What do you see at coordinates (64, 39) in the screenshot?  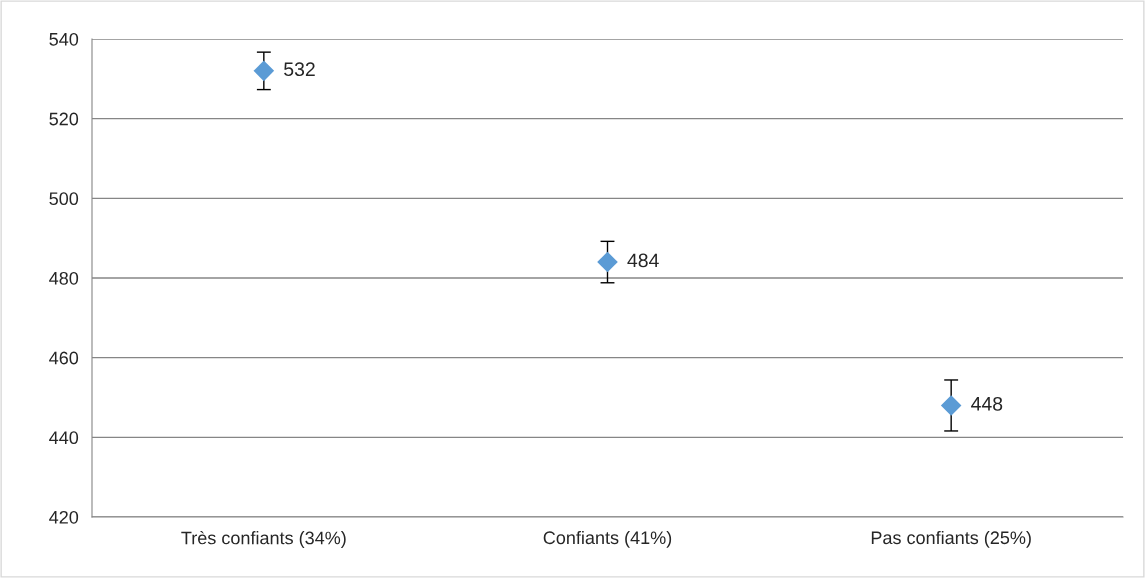 I see `y-tick-label: 540` at bounding box center [64, 39].